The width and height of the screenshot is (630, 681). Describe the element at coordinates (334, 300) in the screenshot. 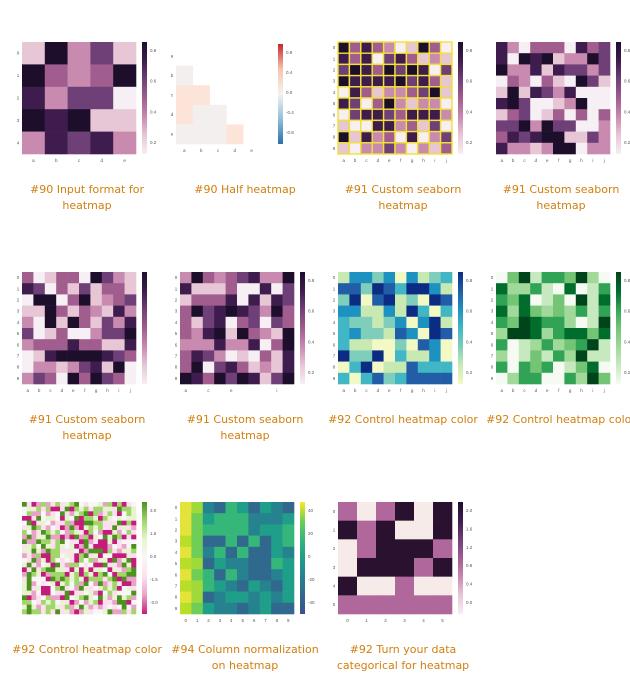

I see `y-tick-label: 2` at that location.